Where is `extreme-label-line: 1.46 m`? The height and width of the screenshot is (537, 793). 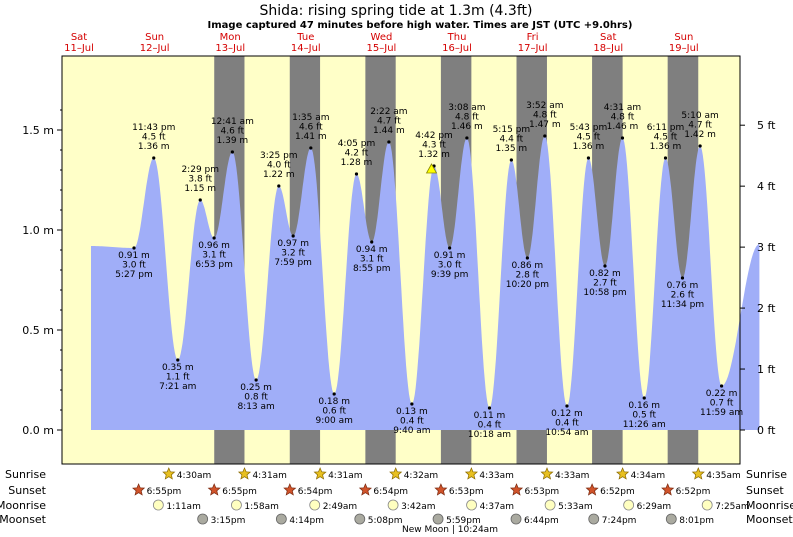
extreme-label-line: 1.46 m is located at coordinates (623, 127).